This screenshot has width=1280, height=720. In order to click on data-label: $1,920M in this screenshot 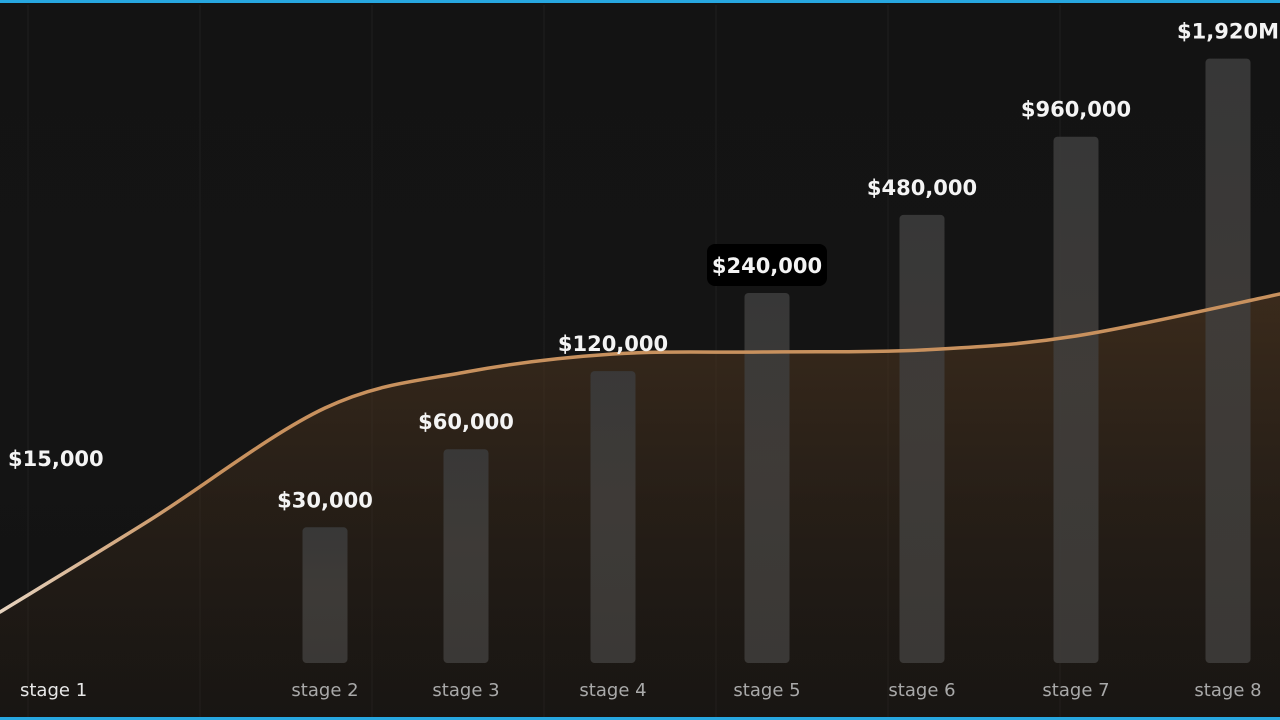, I will do `click(1228, 32)`.